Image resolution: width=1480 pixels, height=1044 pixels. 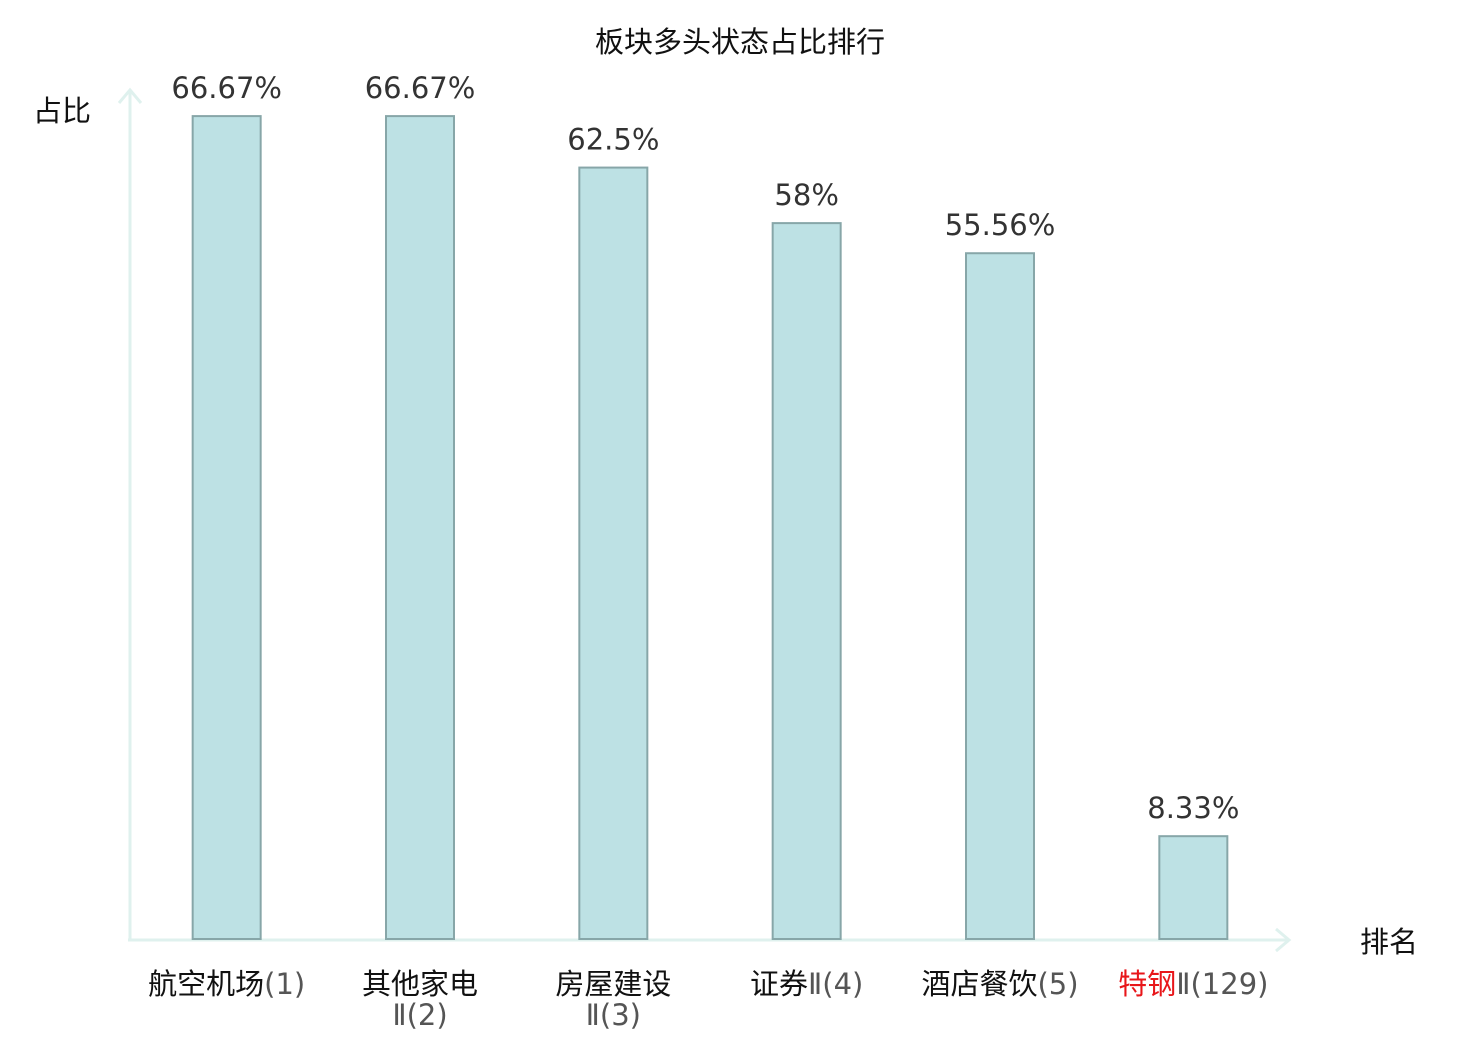 What do you see at coordinates (779, 984) in the screenshot?
I see `x-tick-name-4: 证券` at bounding box center [779, 984].